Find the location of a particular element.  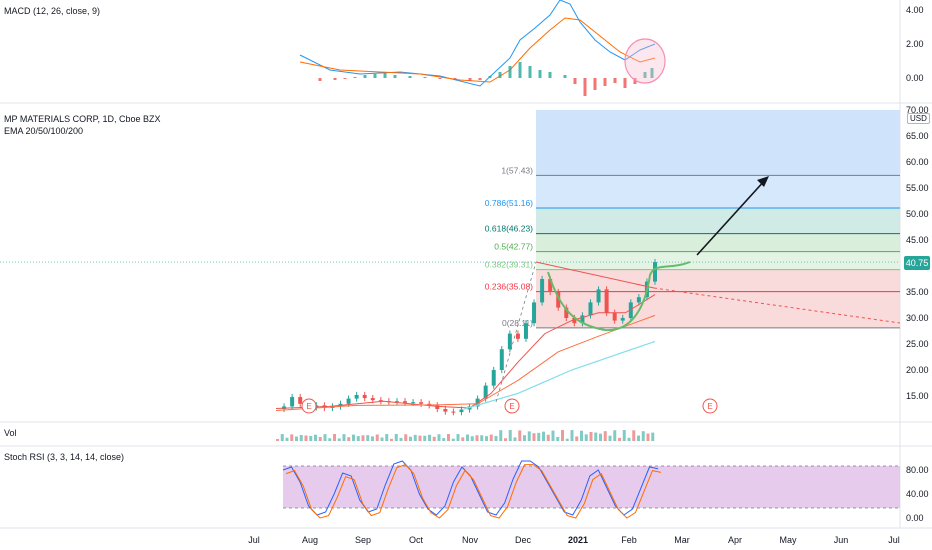

macd-line is located at coordinates (477, 43).